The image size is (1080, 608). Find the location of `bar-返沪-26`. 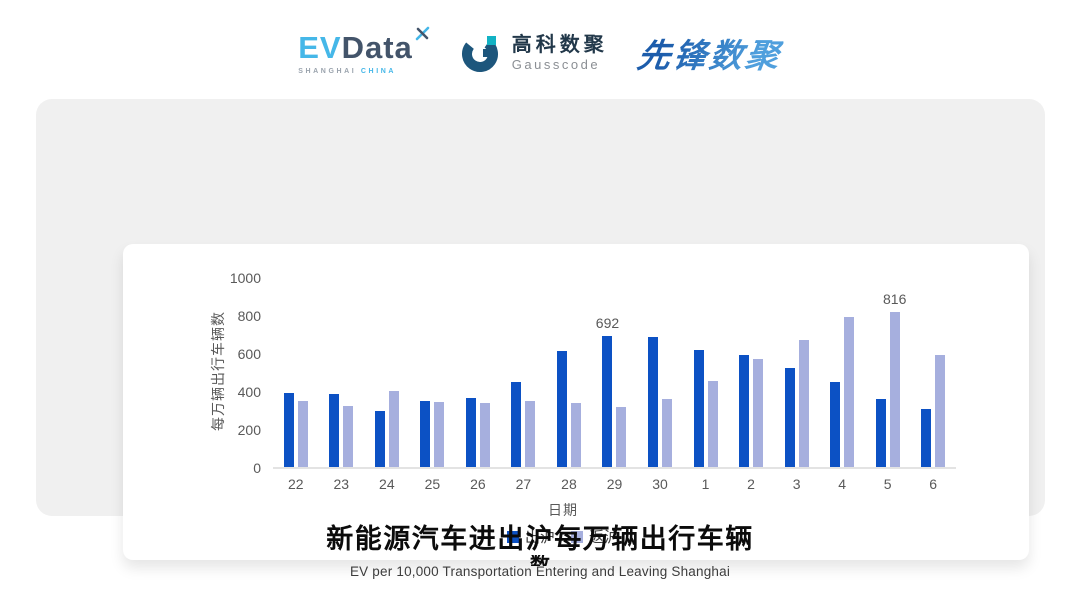

bar-返沪-26 is located at coordinates (484, 435).